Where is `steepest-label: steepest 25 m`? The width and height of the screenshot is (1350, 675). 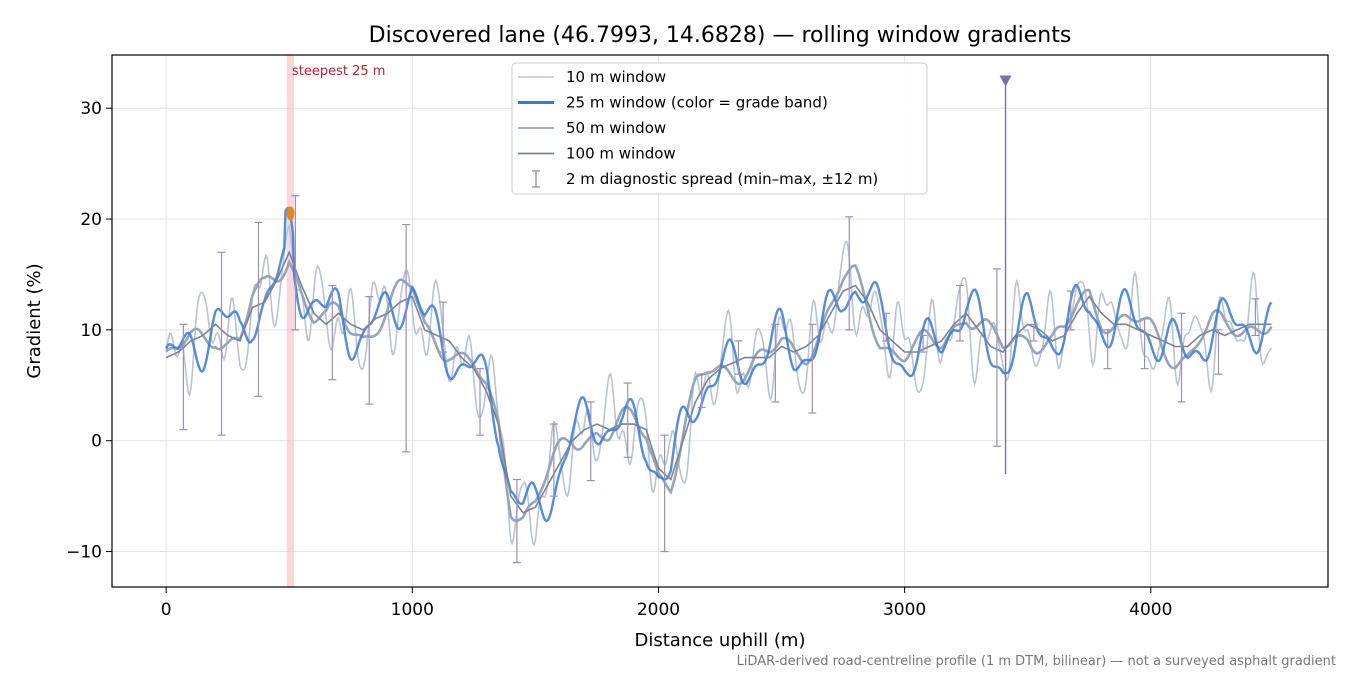 steepest-label: steepest 25 m is located at coordinates (338, 71).